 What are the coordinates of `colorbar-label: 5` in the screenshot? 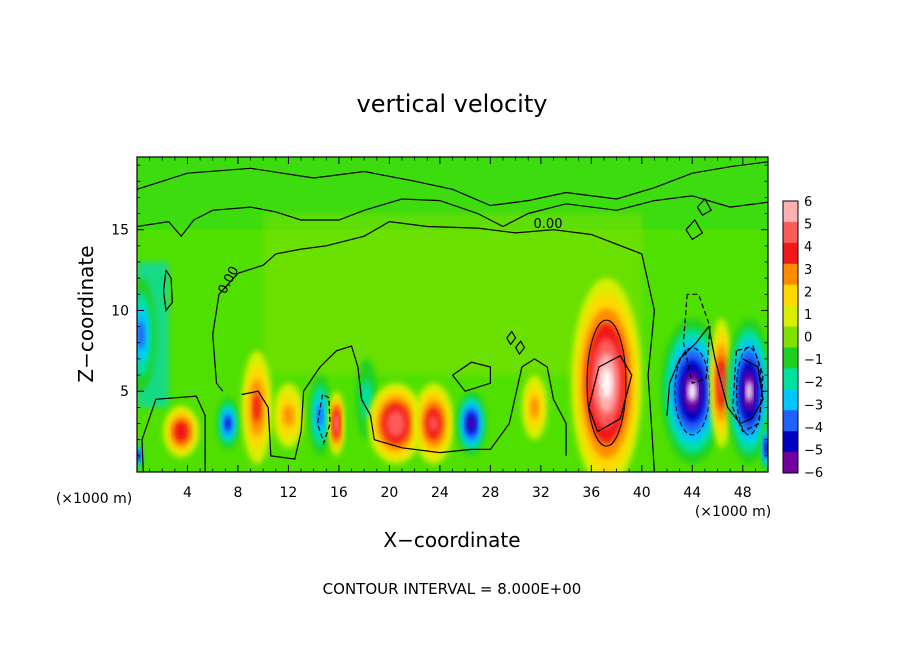 It's located at (808, 225).